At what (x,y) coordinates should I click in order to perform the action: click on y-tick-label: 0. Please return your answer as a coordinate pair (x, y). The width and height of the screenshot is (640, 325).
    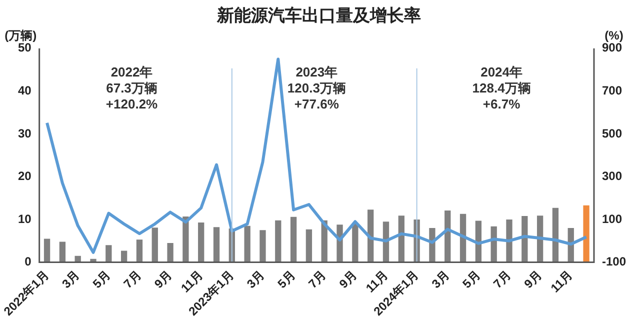
    Looking at the image, I should click on (28, 261).